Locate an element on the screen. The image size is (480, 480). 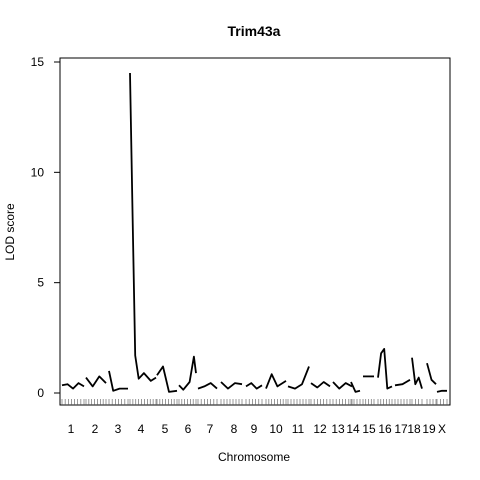
lod-curve-chr9 is located at coordinates (254, 386).